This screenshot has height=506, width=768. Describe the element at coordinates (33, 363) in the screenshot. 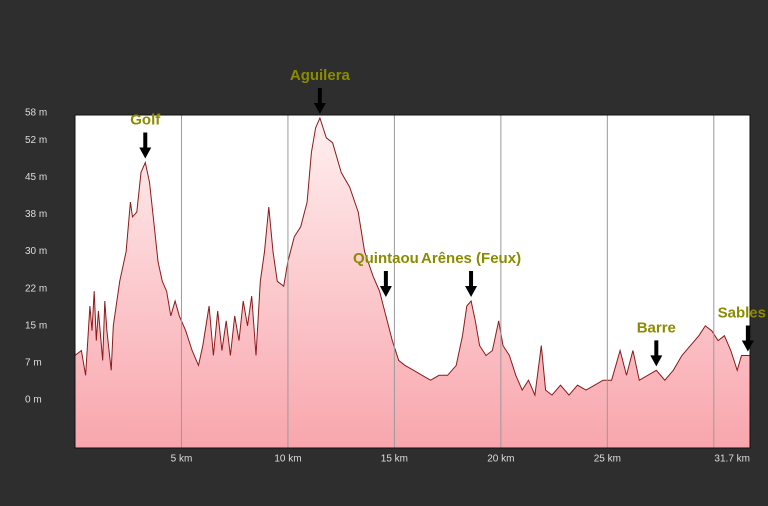

I see `y-tick-label: 7 m` at that location.